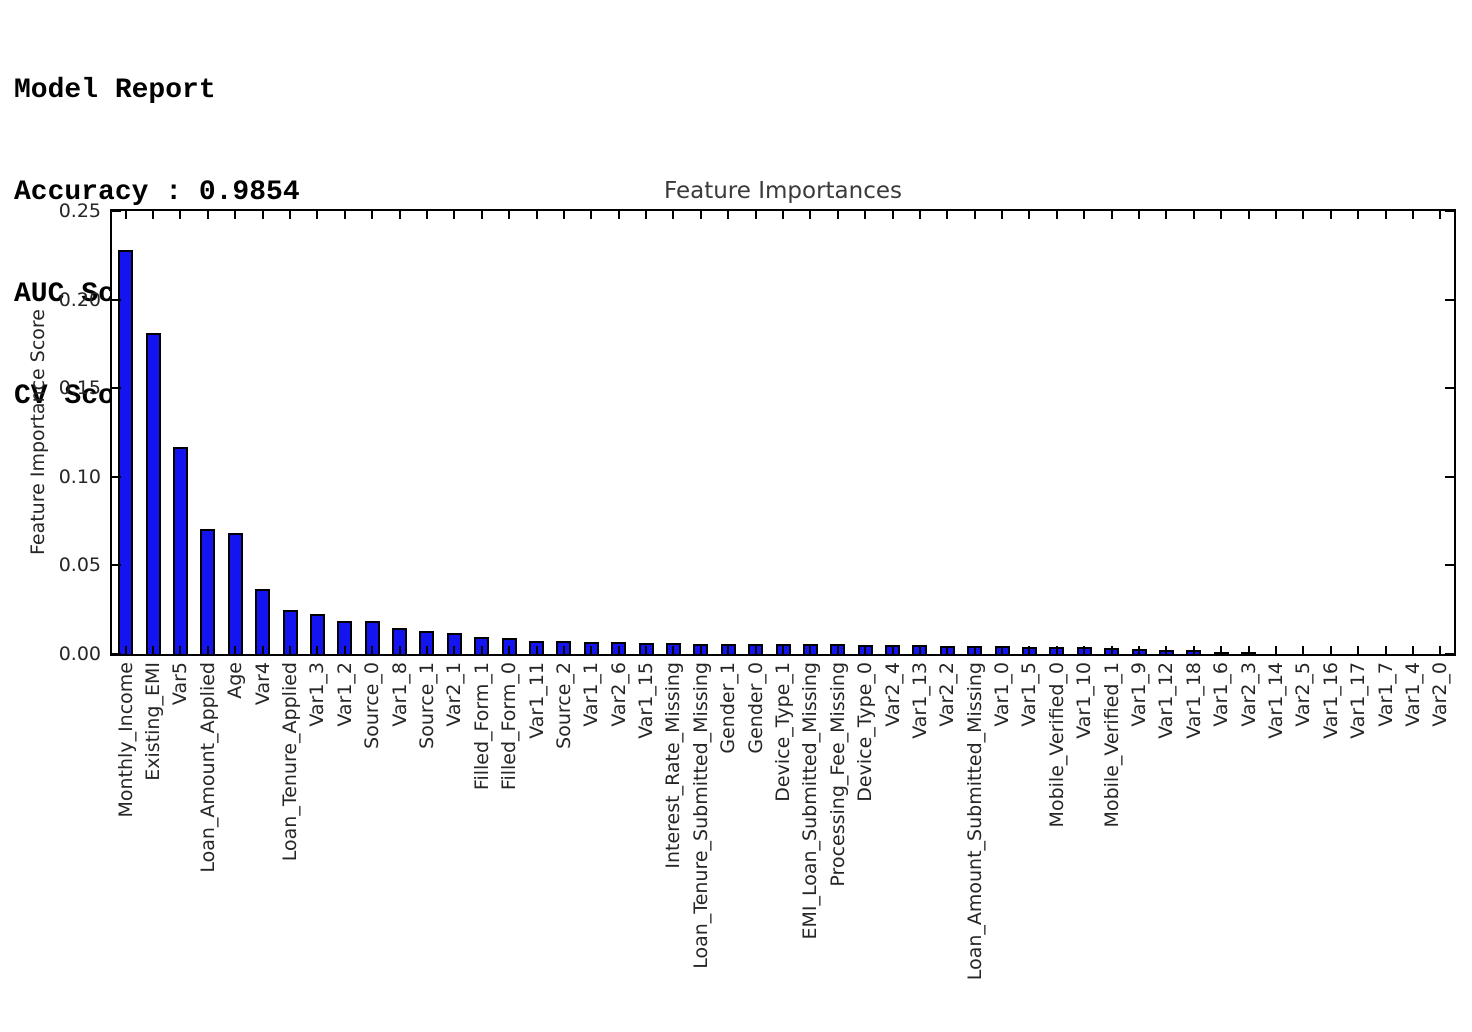  I want to click on x-tick-label: Source_0, so click(372, 705).